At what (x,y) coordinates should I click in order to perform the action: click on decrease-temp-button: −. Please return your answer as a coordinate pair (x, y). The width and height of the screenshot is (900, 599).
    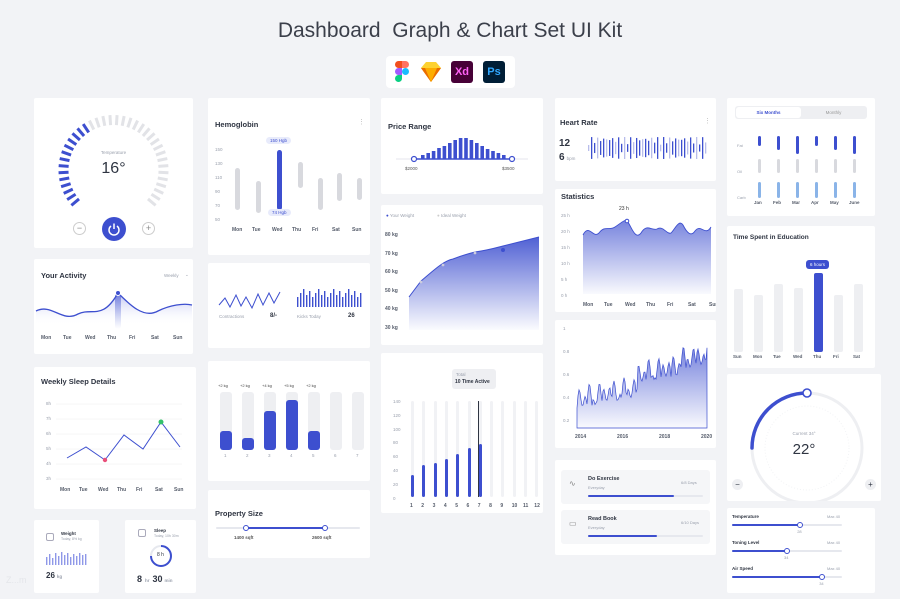
    Looking at the image, I should click on (79, 228).